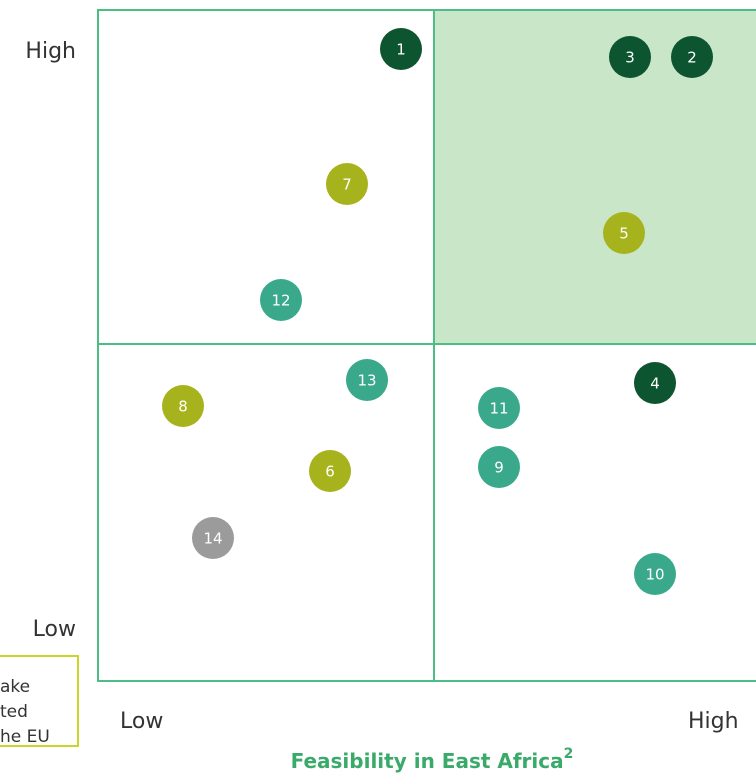 The image size is (756, 775). I want to click on legend-text: he EU, so click(25, 737).